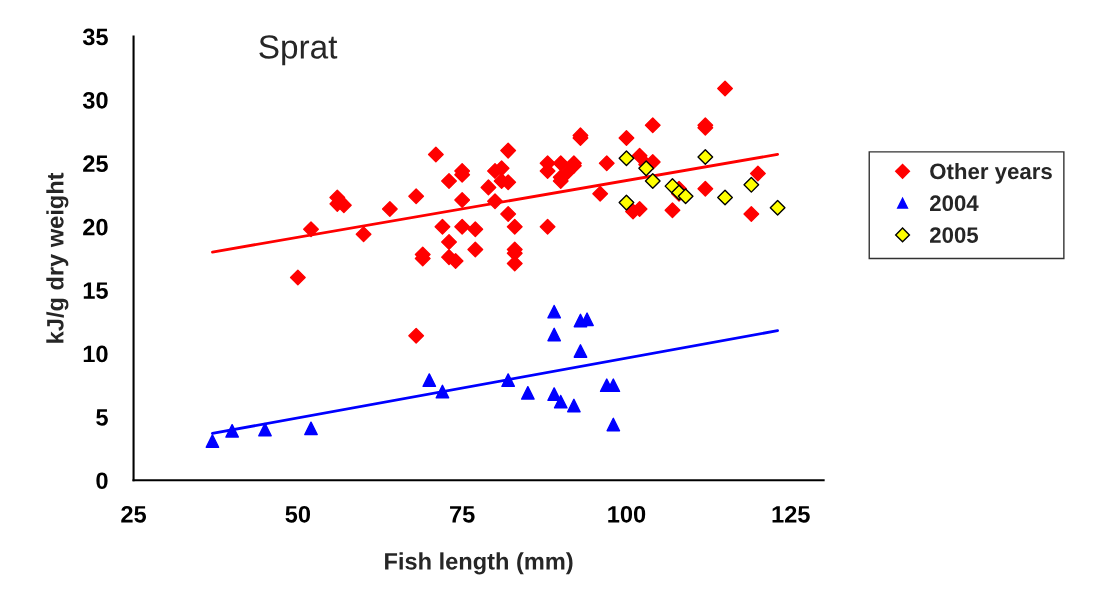 Image resolution: width=1113 pixels, height=608 pixels. I want to click on y-tick-label: 25, so click(95, 164).